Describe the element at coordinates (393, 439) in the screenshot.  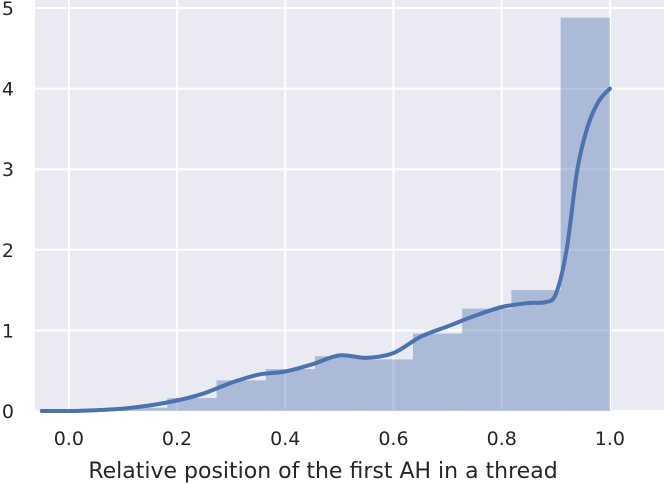
I see `x-tick-label-3: 0.6` at that location.